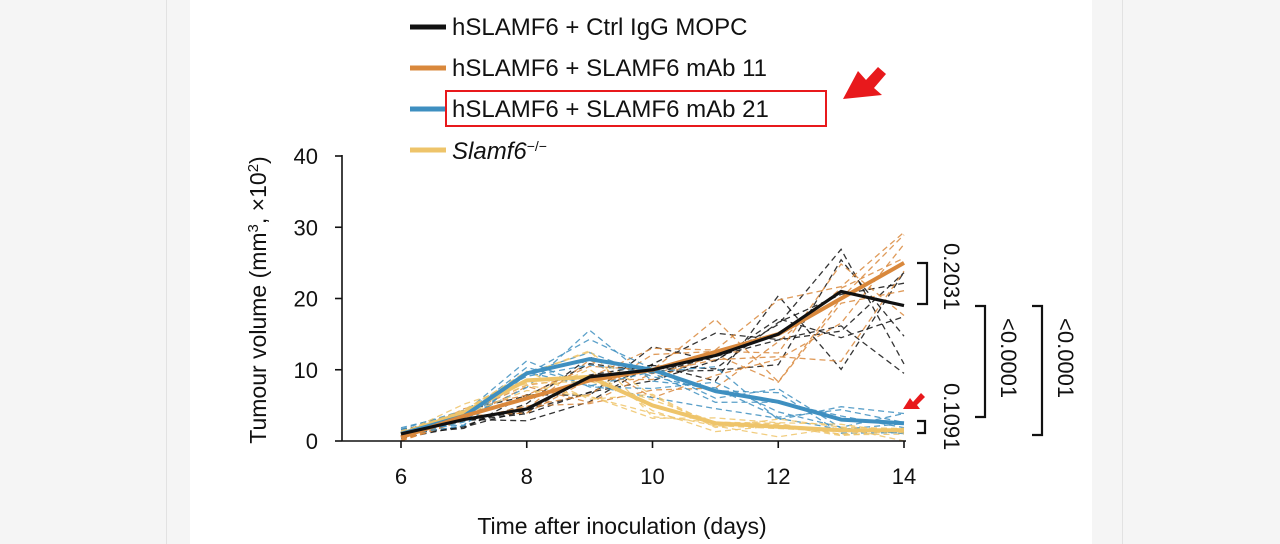 Image resolution: width=1280 pixels, height=544 pixels. I want to click on p-value-ctrl-vs-ko: <0.0001, so click(1065, 358).